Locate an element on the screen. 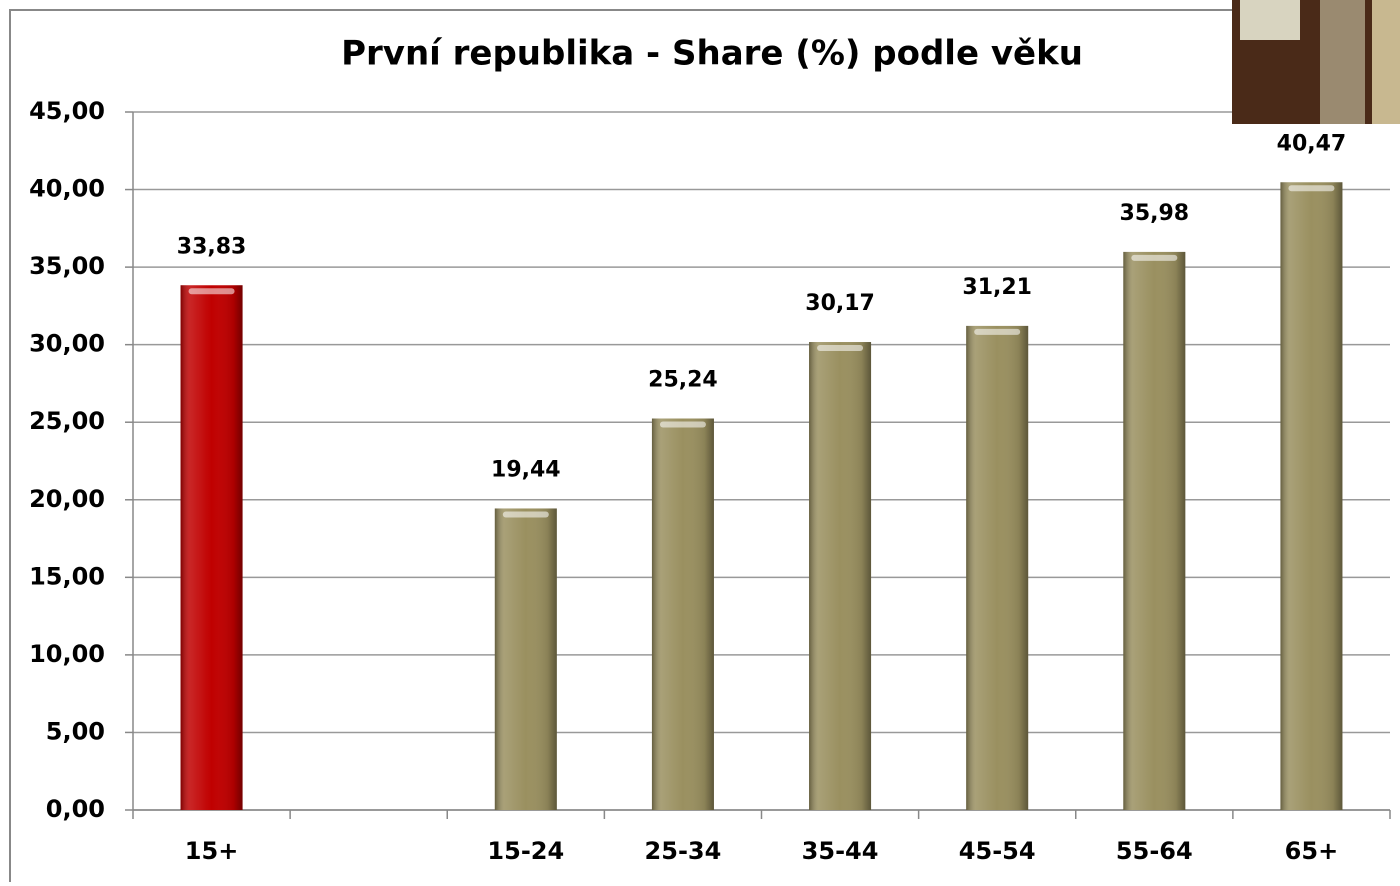 The width and height of the screenshot is (1400, 886). y-tick-label: 10,00 is located at coordinates (67, 654).